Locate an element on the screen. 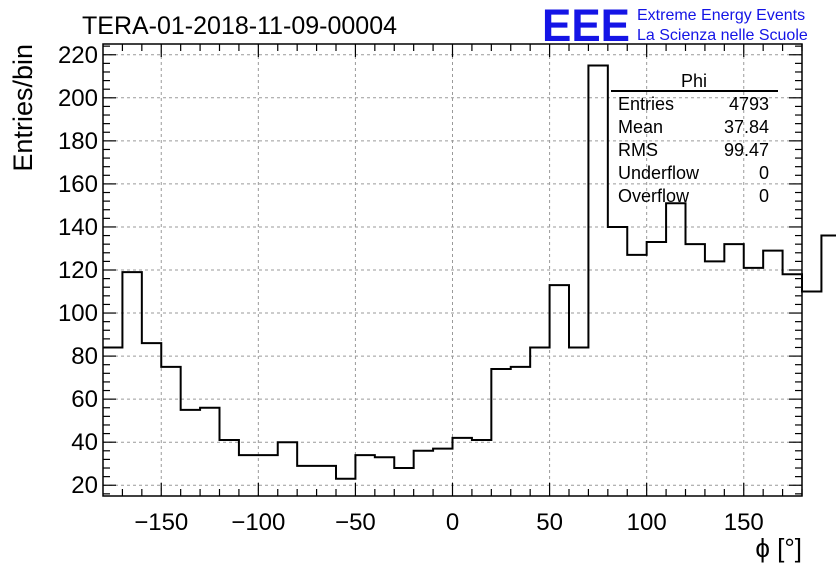  y-tick-label: 100 is located at coordinates (78, 313).